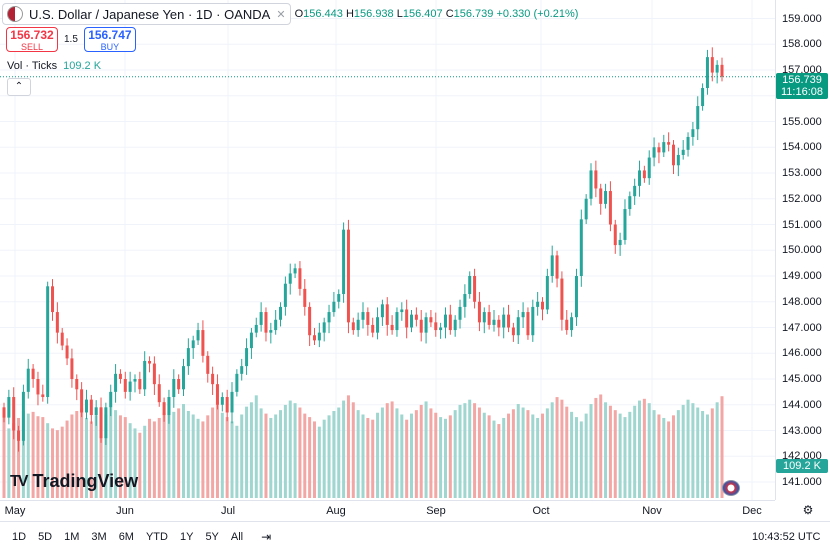  Describe the element at coordinates (731, 488) in the screenshot. I see `economic-event-icon` at that location.